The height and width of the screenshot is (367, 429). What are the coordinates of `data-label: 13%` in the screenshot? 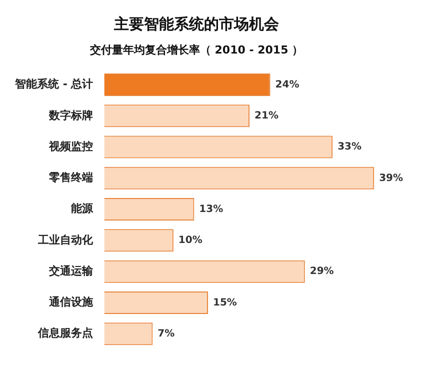 It's located at (211, 209).